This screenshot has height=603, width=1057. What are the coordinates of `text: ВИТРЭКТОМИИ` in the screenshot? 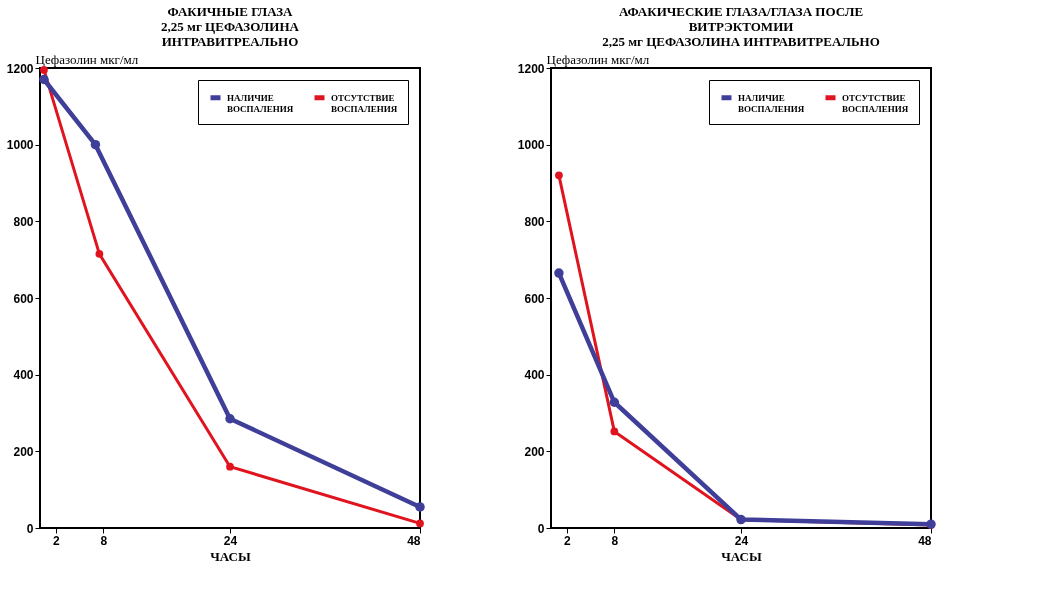 It's located at (741, 26).